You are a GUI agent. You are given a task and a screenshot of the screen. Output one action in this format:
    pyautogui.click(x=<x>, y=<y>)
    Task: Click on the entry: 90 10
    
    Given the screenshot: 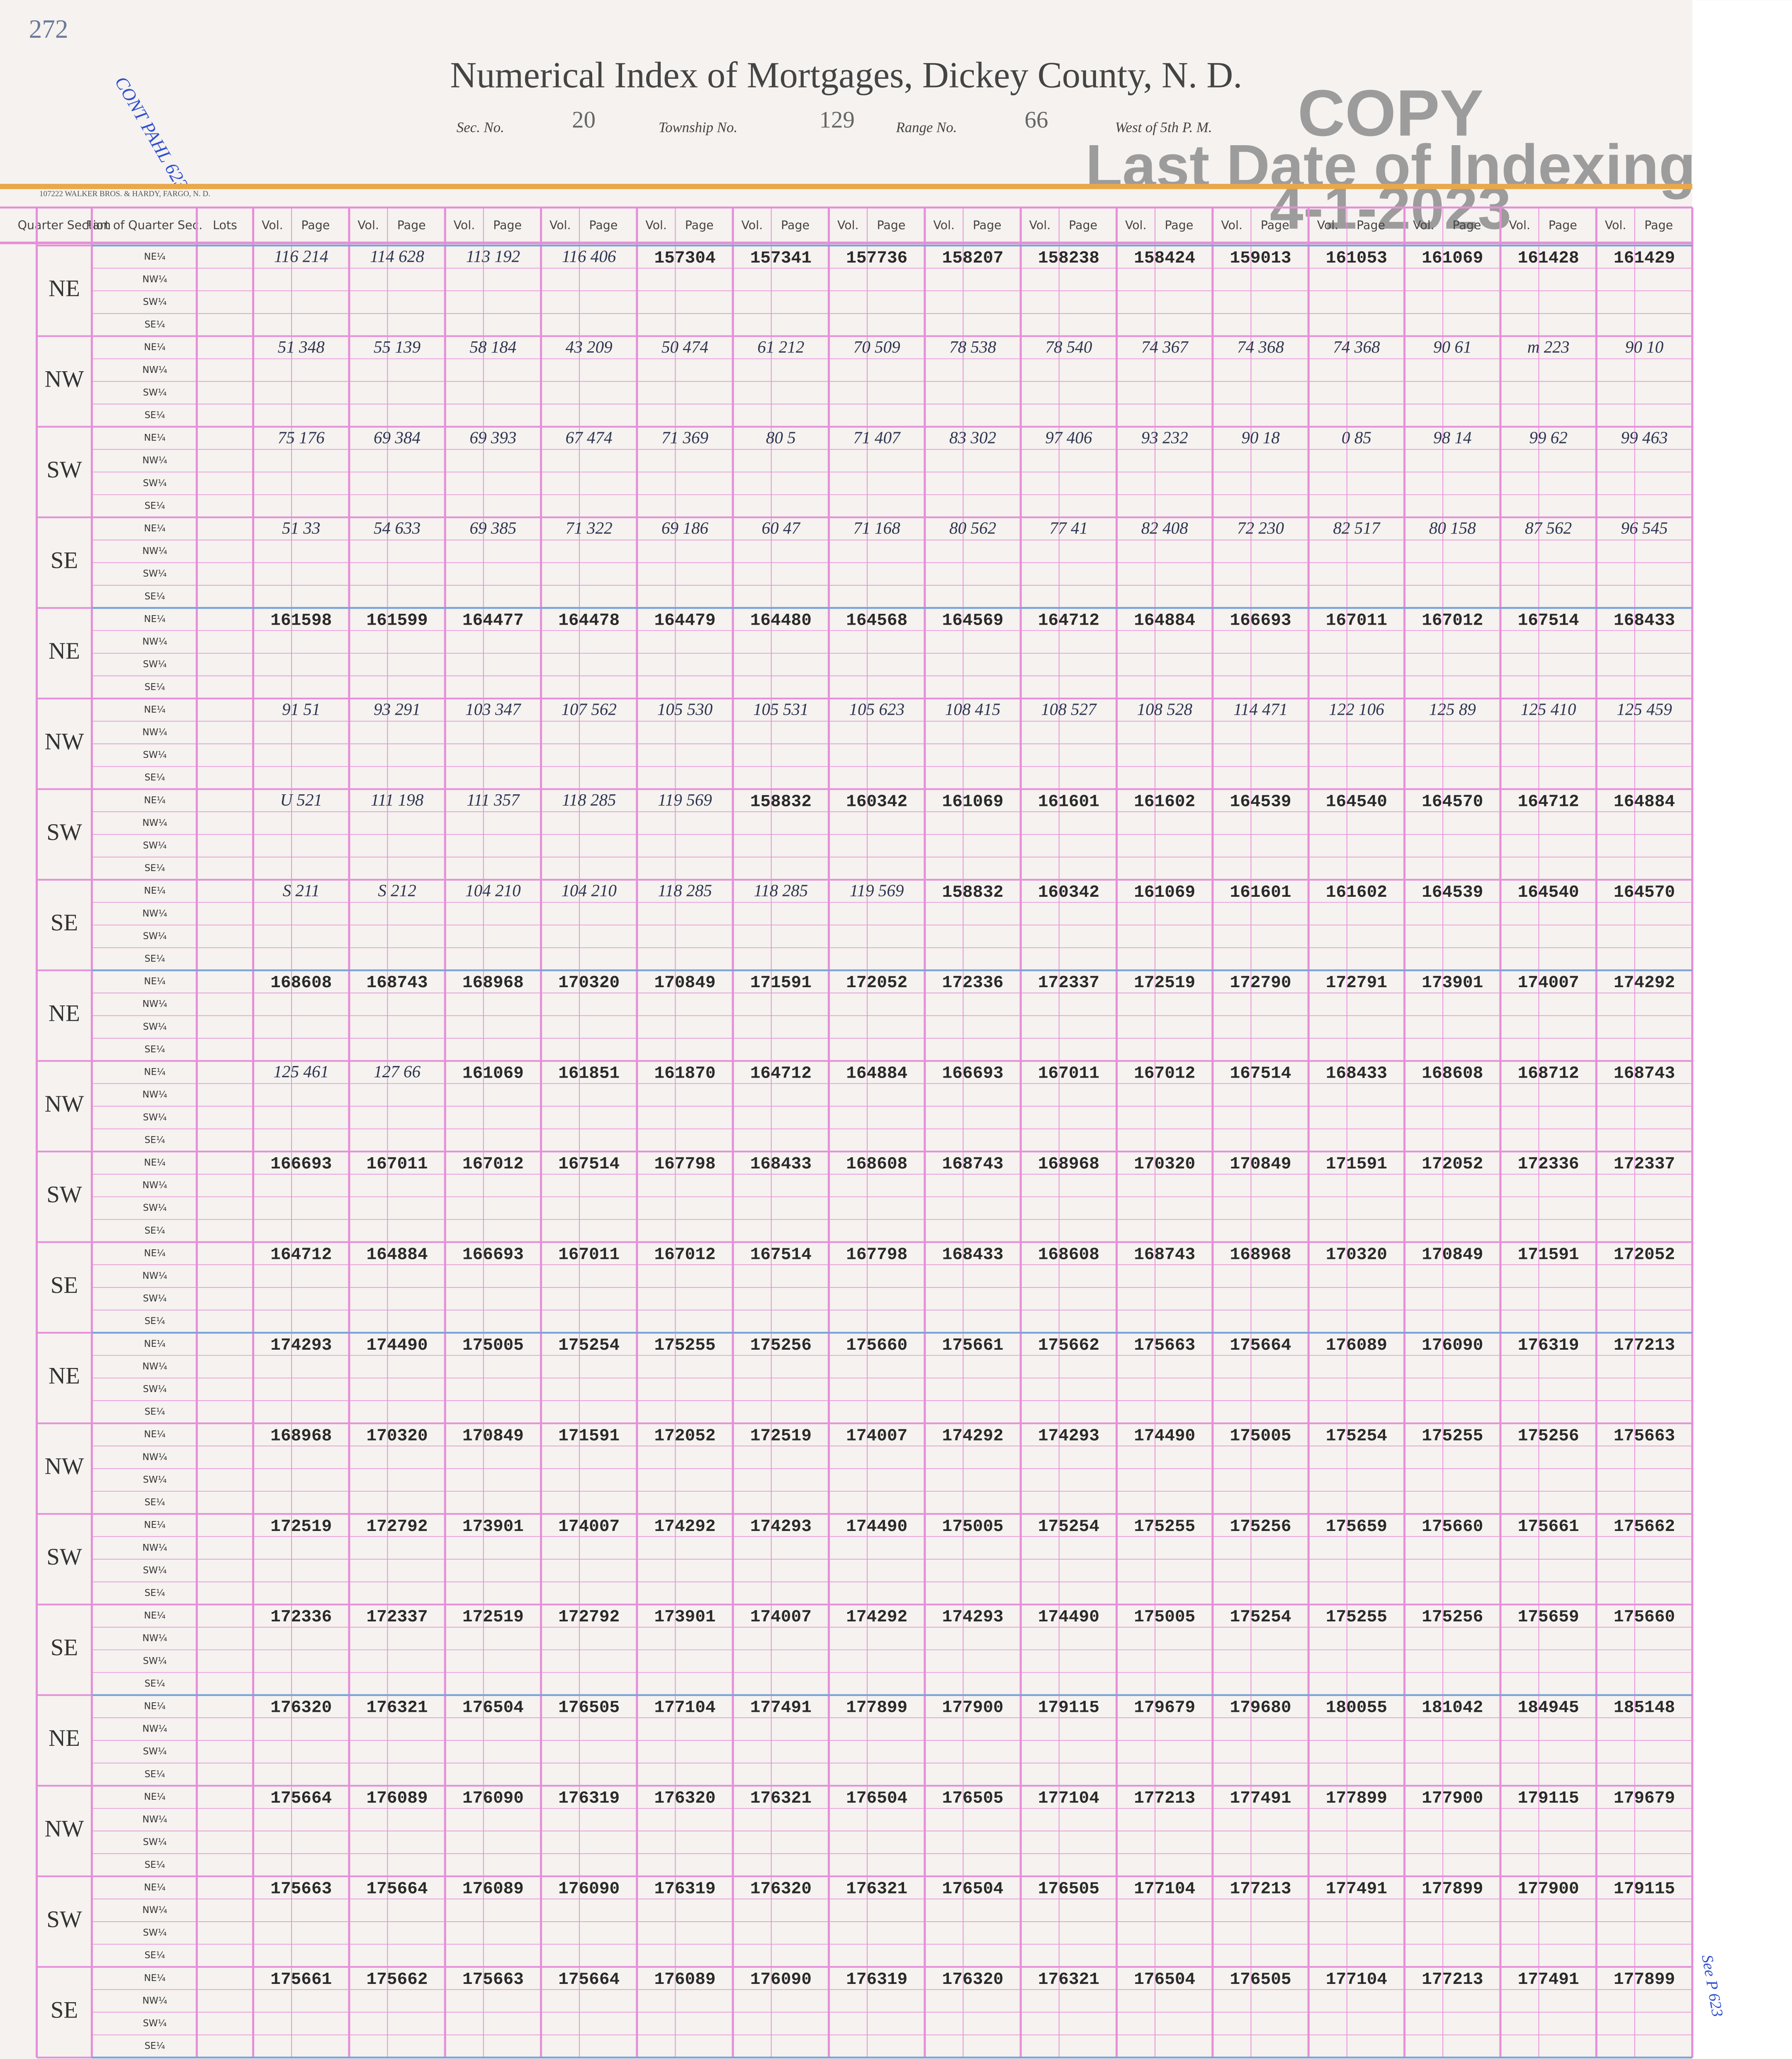 What is the action you would take?
    pyautogui.click(x=1645, y=346)
    